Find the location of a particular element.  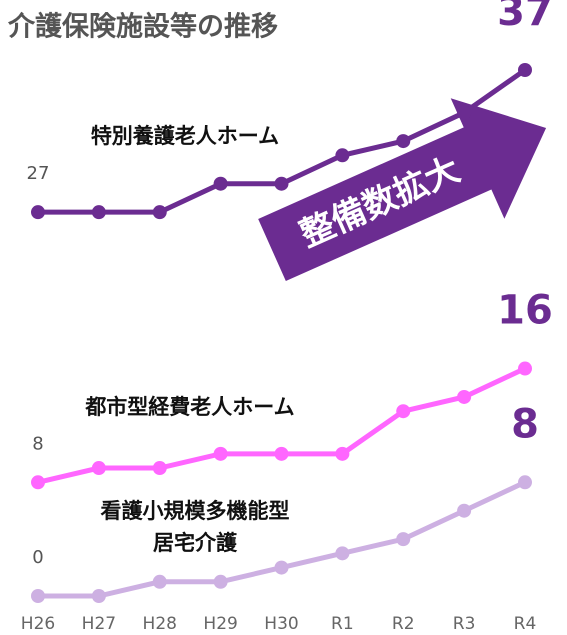

x-tick-label: H29 is located at coordinates (220, 624).